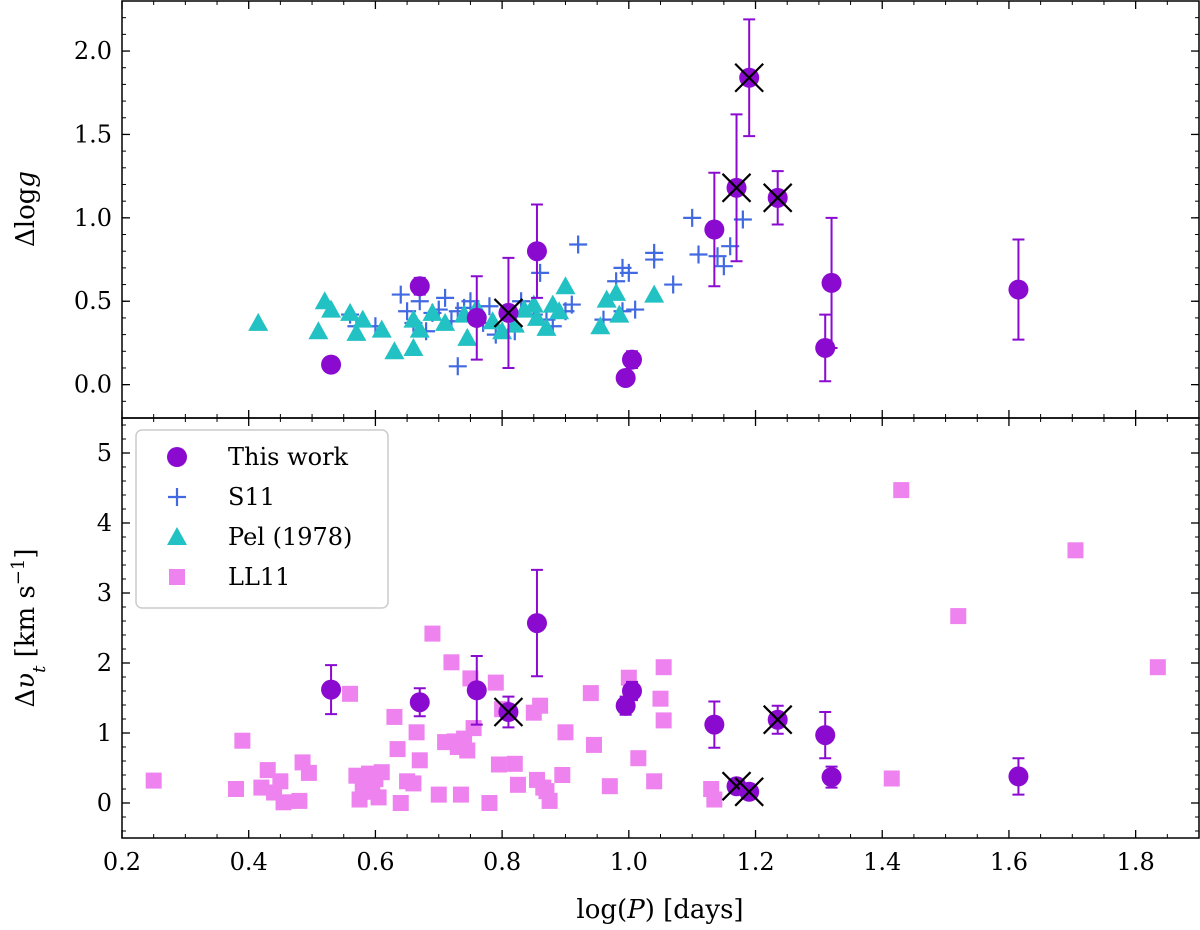 This screenshot has width=1200, height=930. What do you see at coordinates (122, 862) in the screenshot?
I see `x-tick-label: 0.2` at bounding box center [122, 862].